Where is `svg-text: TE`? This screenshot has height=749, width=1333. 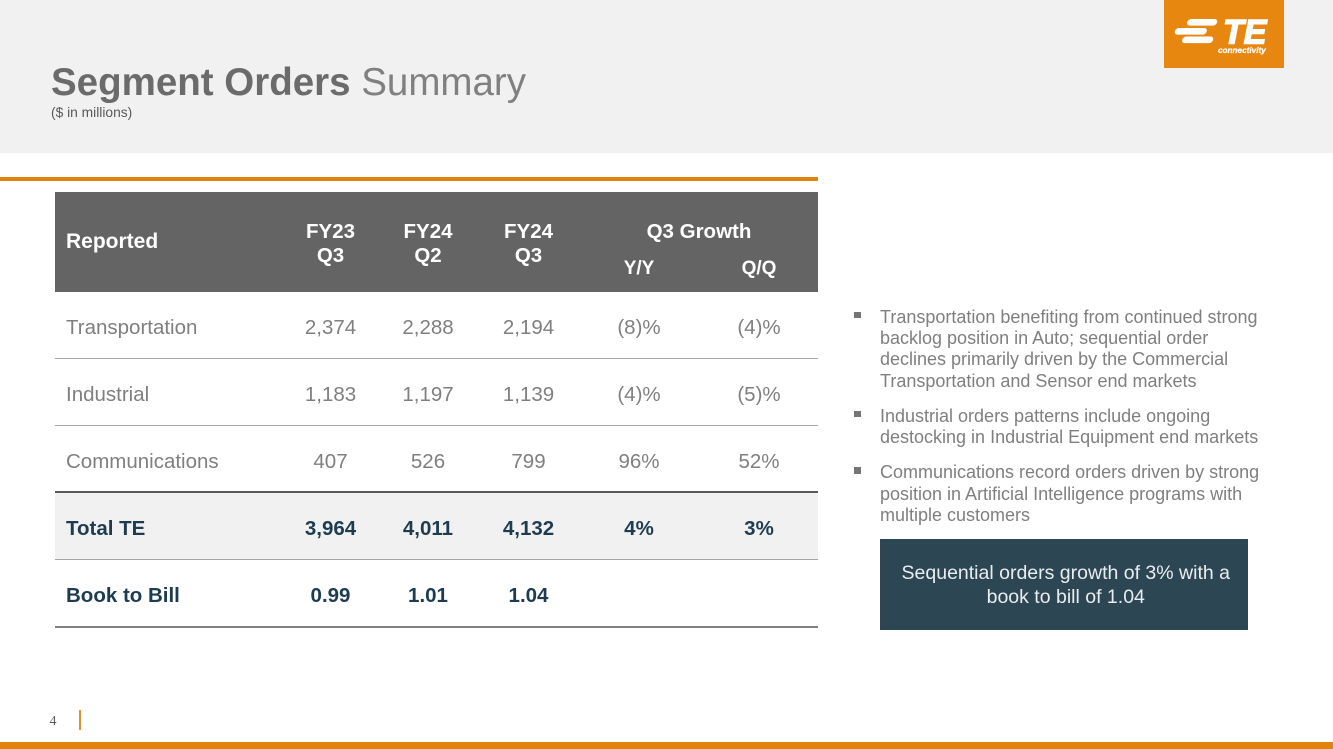 svg-text: TE is located at coordinates (1245, 33).